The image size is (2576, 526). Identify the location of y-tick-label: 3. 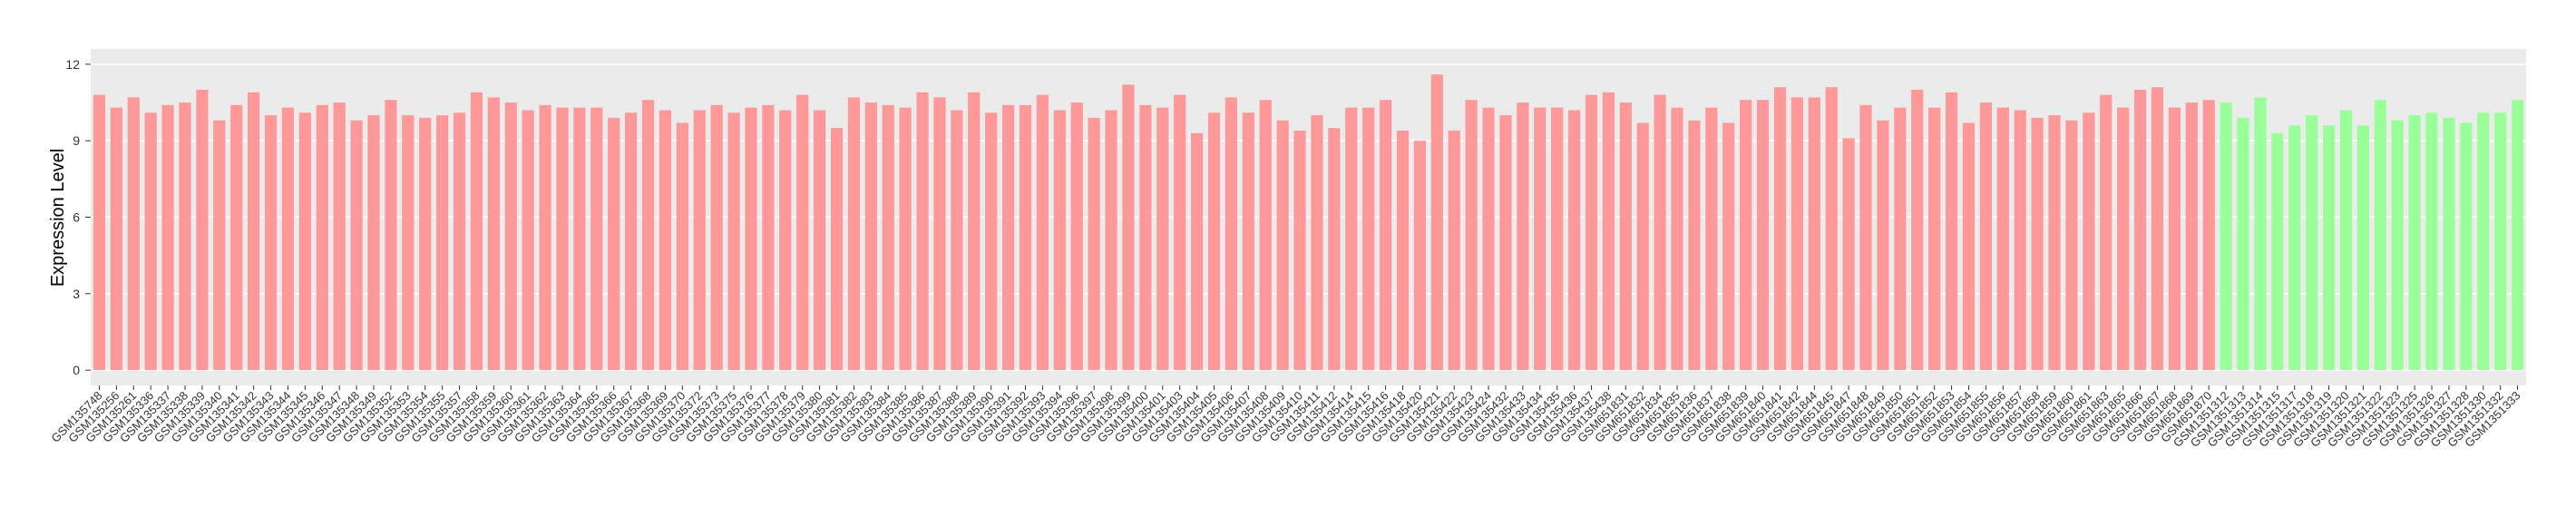
(76, 294).